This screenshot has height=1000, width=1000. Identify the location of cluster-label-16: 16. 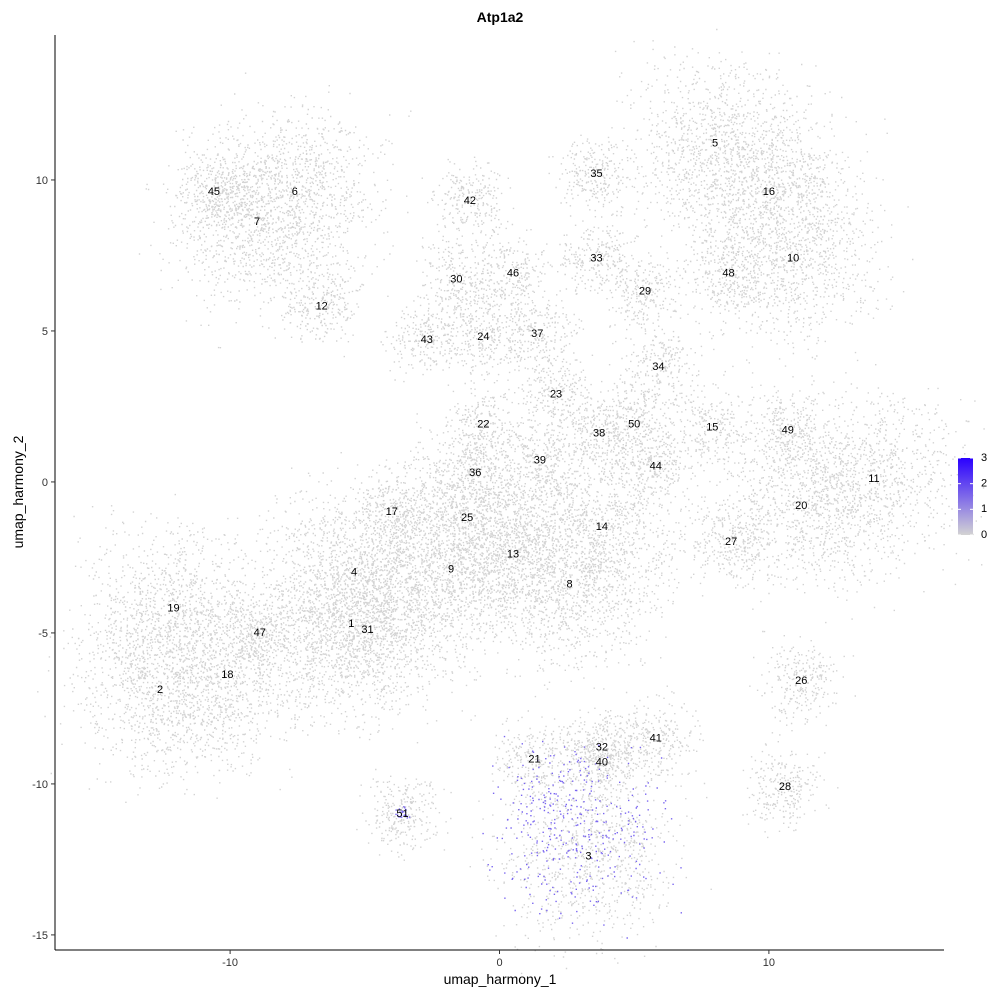
(769, 192).